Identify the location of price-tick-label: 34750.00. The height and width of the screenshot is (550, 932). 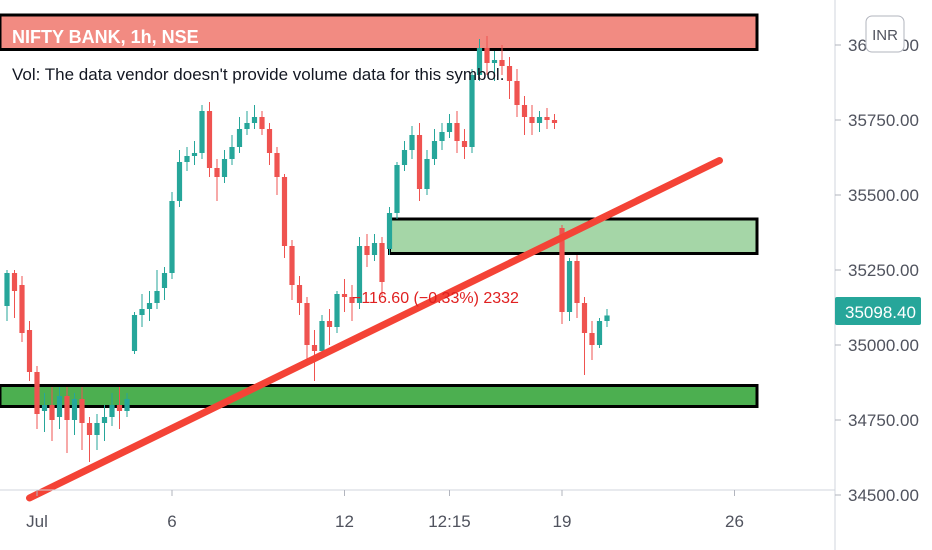
(883, 420).